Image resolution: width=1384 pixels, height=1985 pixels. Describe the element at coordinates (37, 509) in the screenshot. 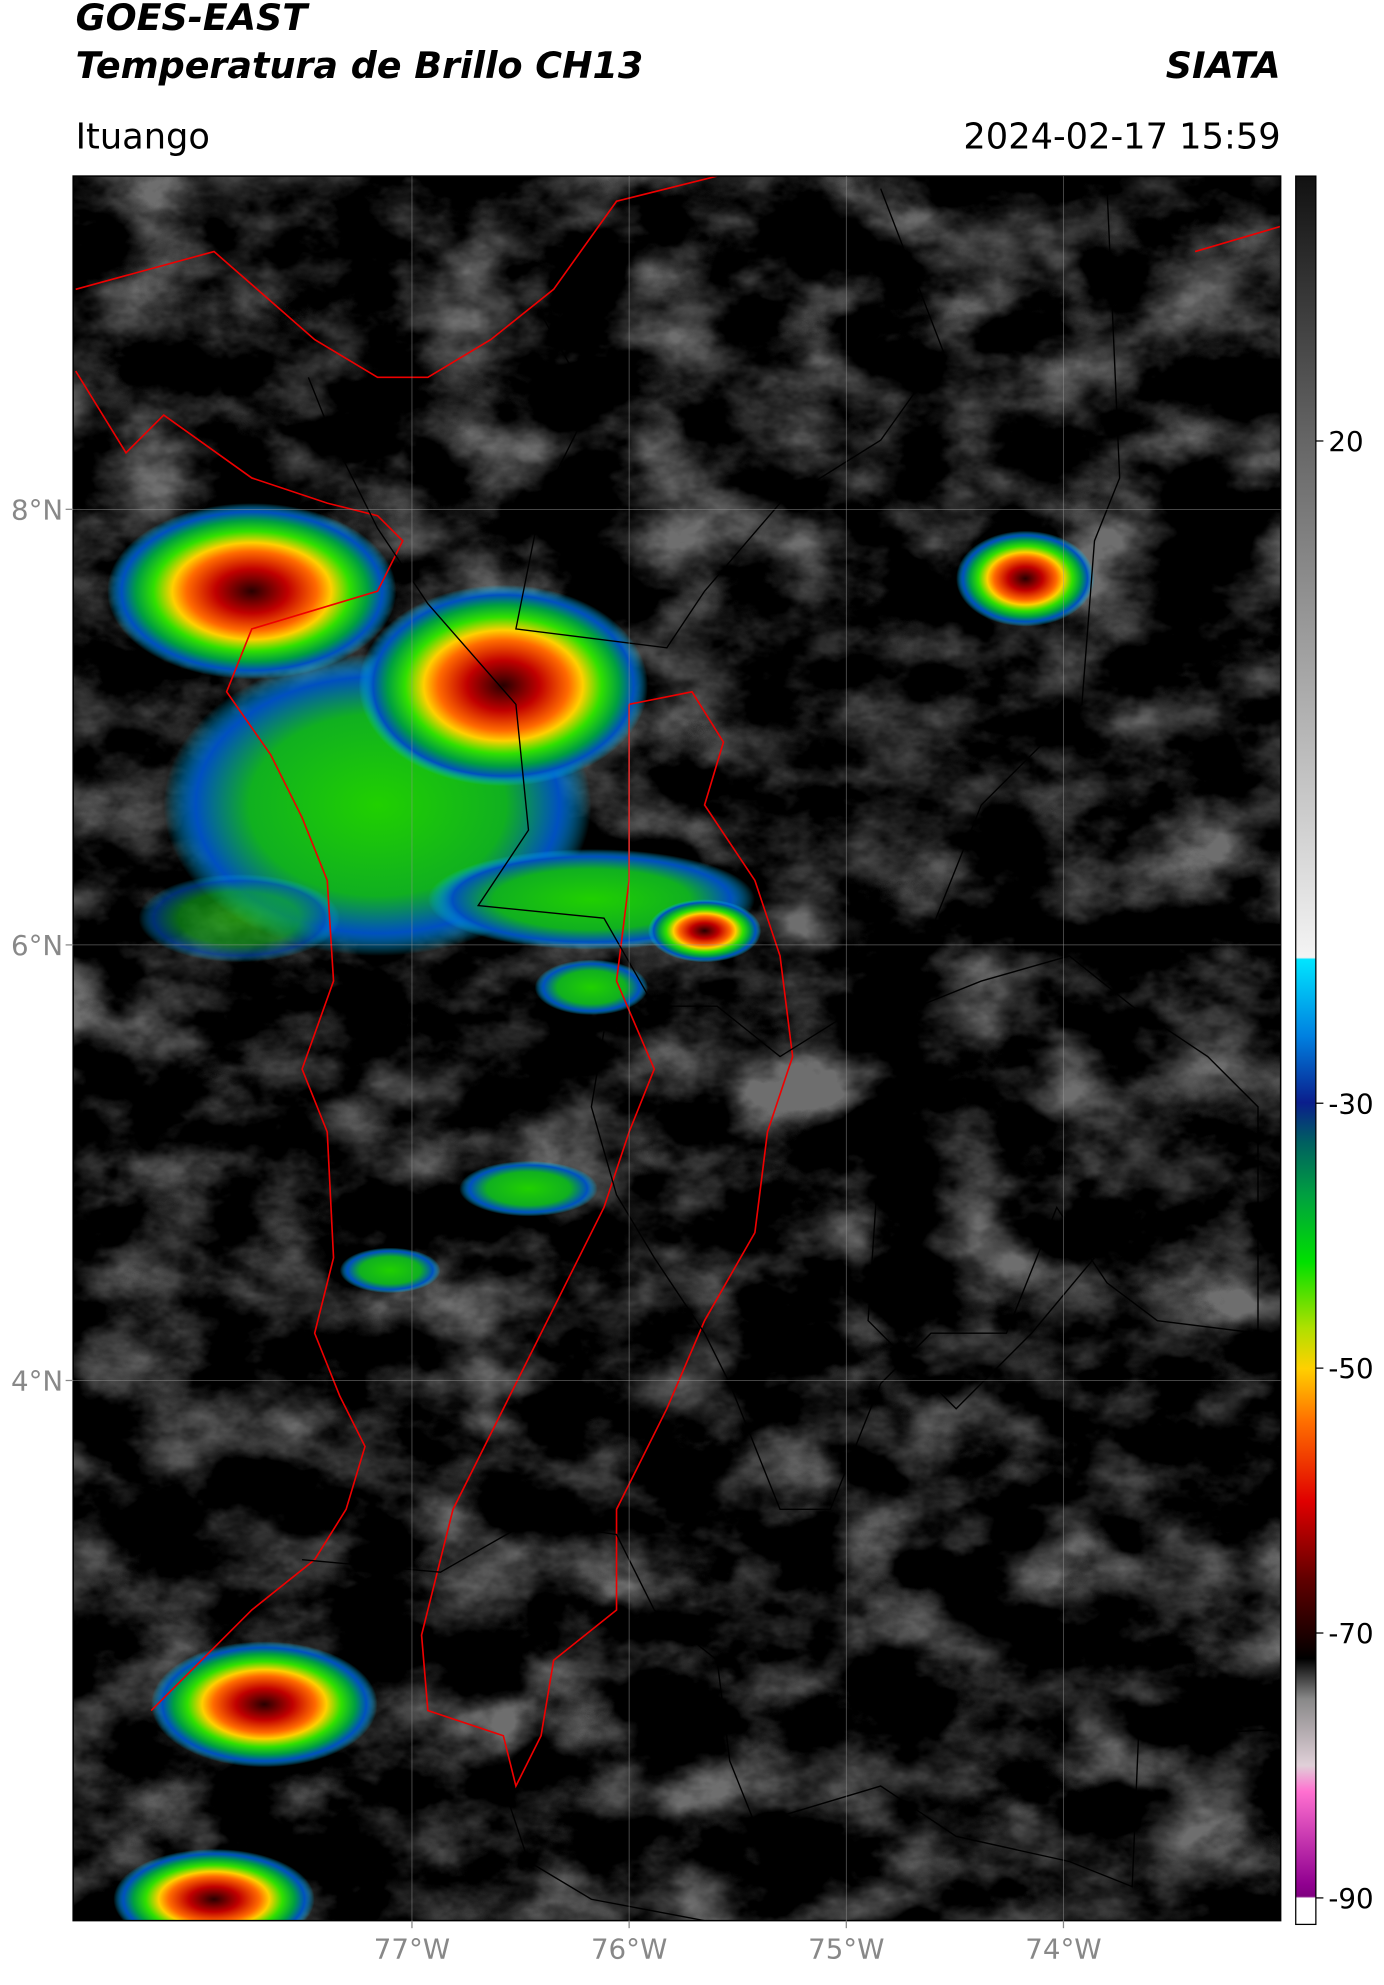

I see `y-tick-label: 8°N` at that location.